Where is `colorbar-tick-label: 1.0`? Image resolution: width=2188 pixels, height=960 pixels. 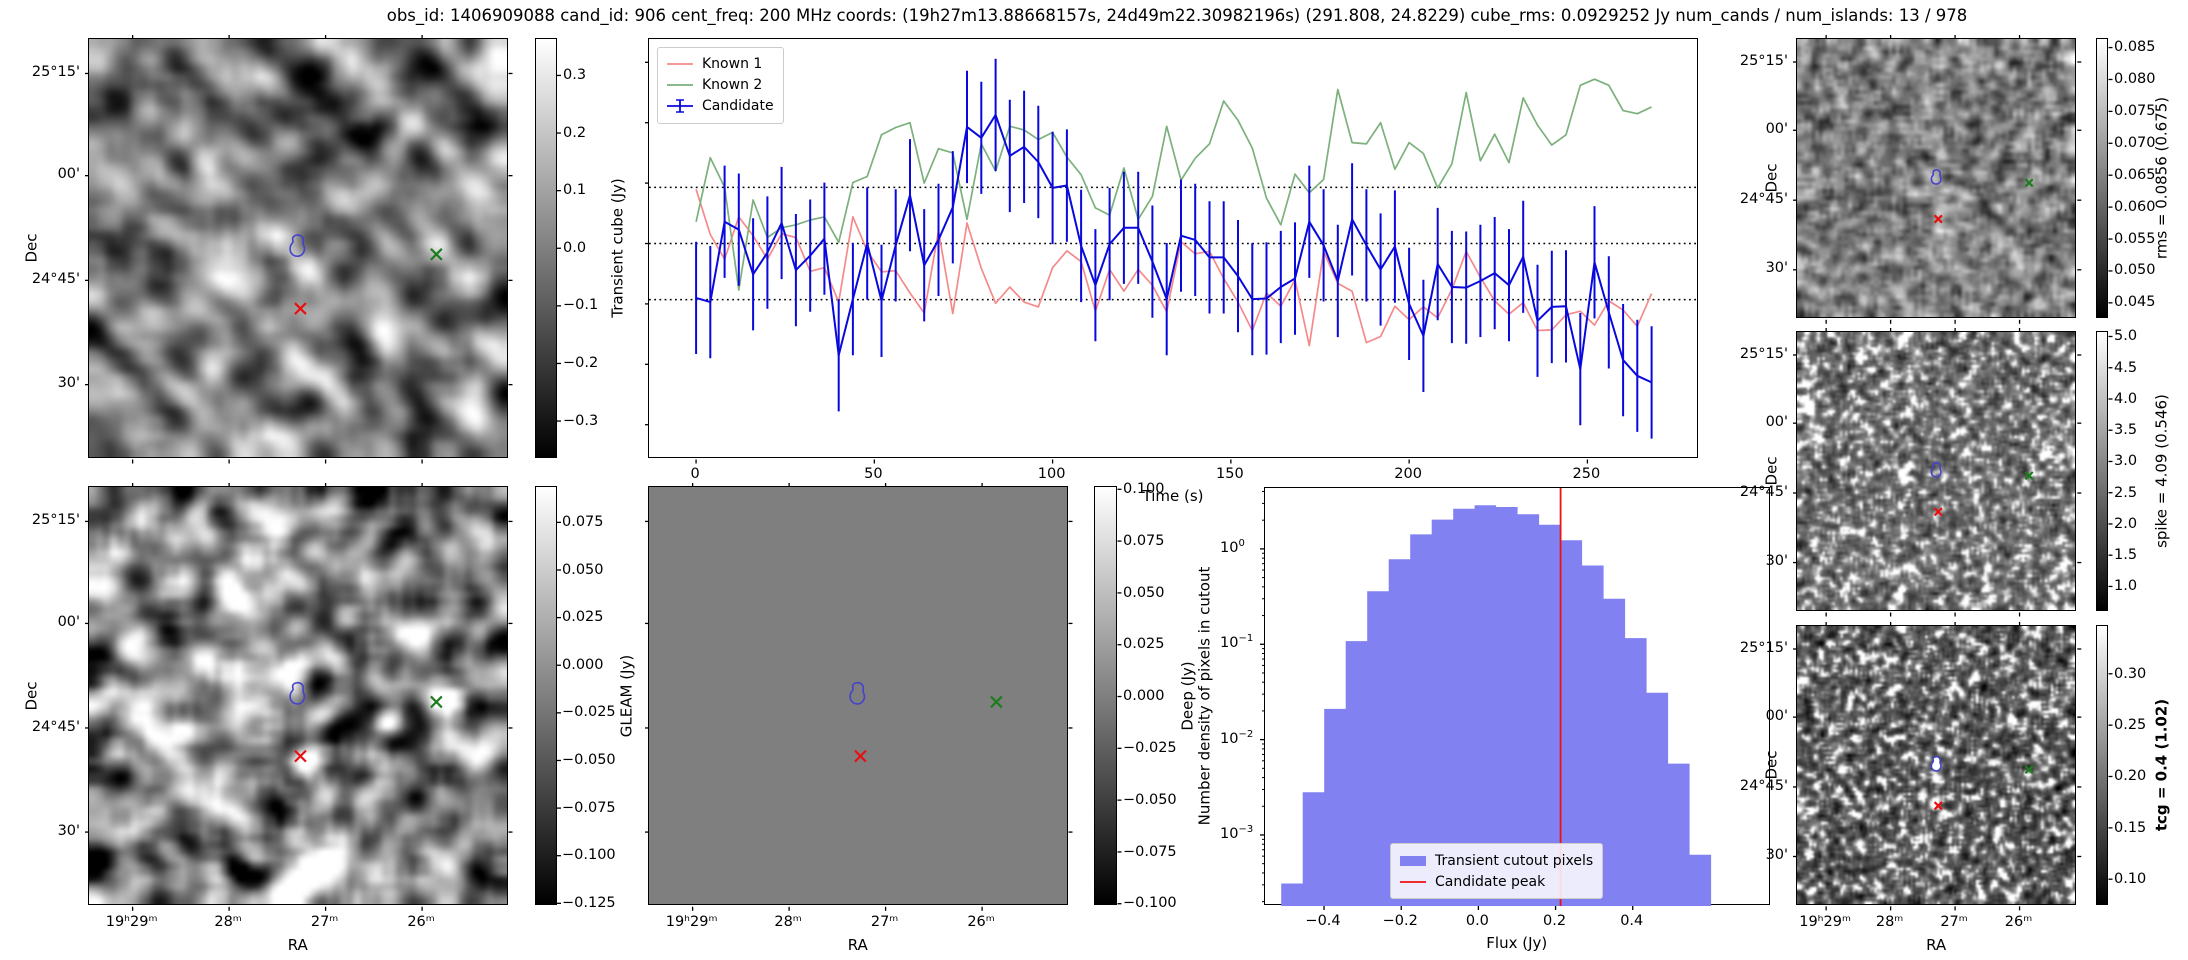 colorbar-tick-label: 1.0 is located at coordinates (2126, 585).